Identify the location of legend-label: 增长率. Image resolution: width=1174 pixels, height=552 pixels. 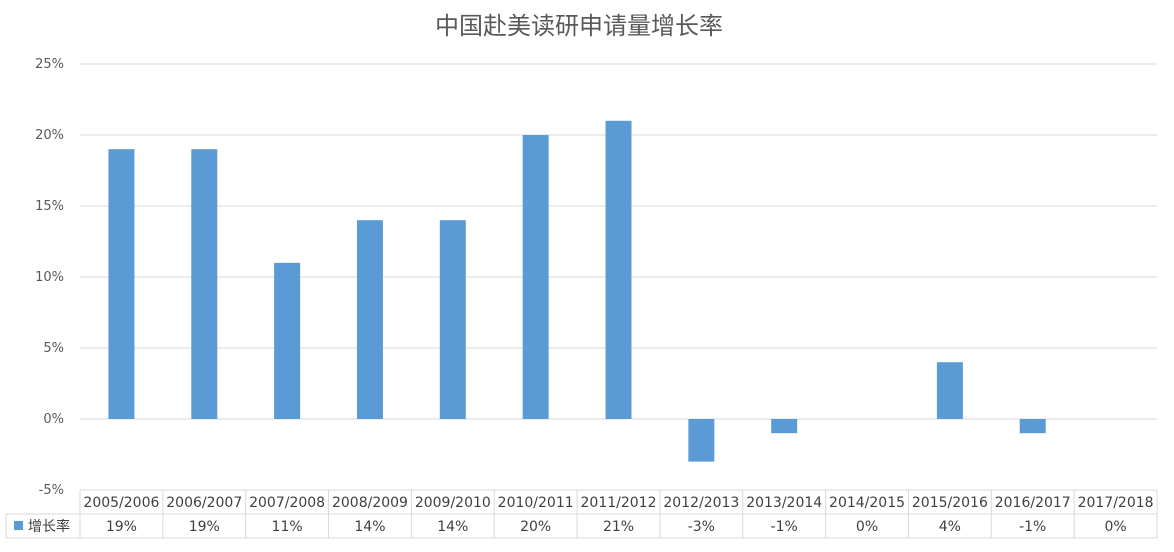
(49, 526).